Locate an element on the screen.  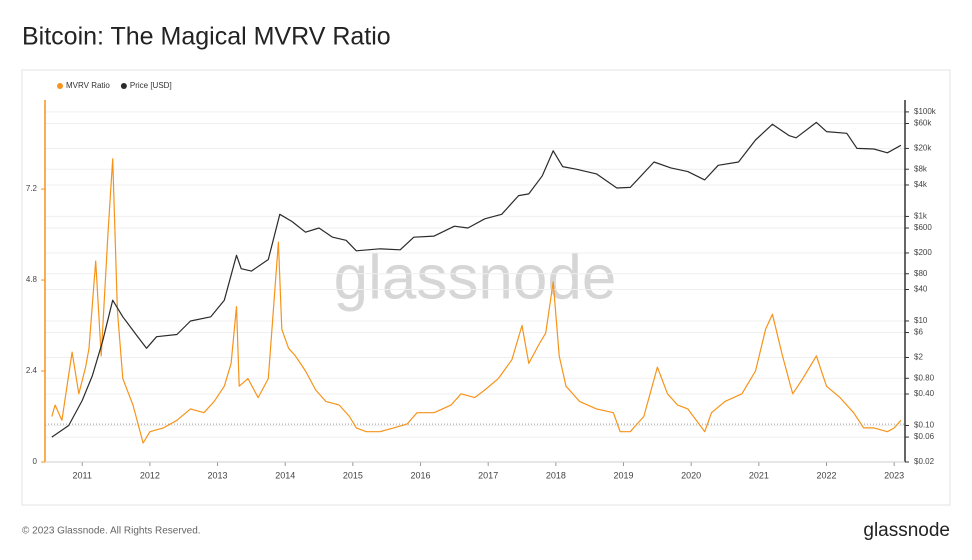
x-tick-label: 2016 is located at coordinates (421, 475).